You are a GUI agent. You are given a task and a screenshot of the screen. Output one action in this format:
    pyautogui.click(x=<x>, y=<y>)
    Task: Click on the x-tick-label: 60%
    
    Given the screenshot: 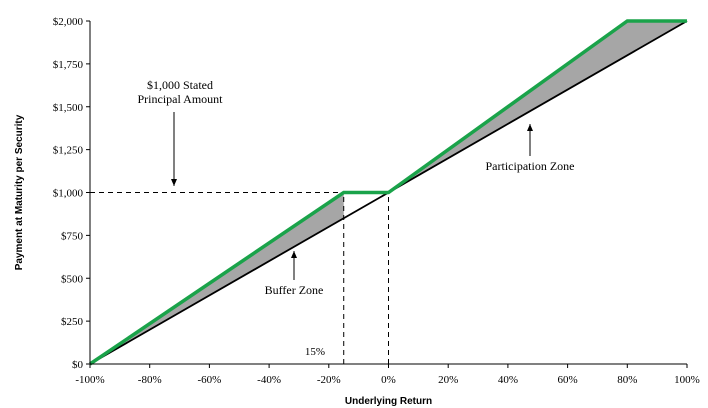 What is the action you would take?
    pyautogui.click(x=568, y=380)
    